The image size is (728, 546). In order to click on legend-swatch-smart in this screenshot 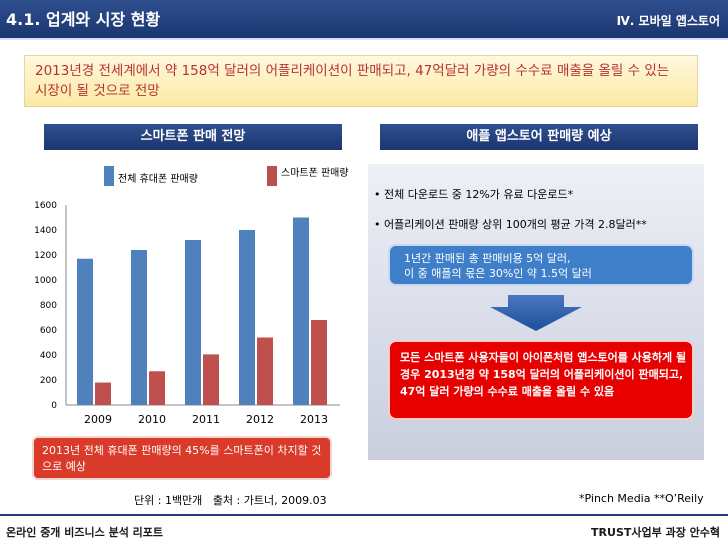, I will do `click(272, 176)`.